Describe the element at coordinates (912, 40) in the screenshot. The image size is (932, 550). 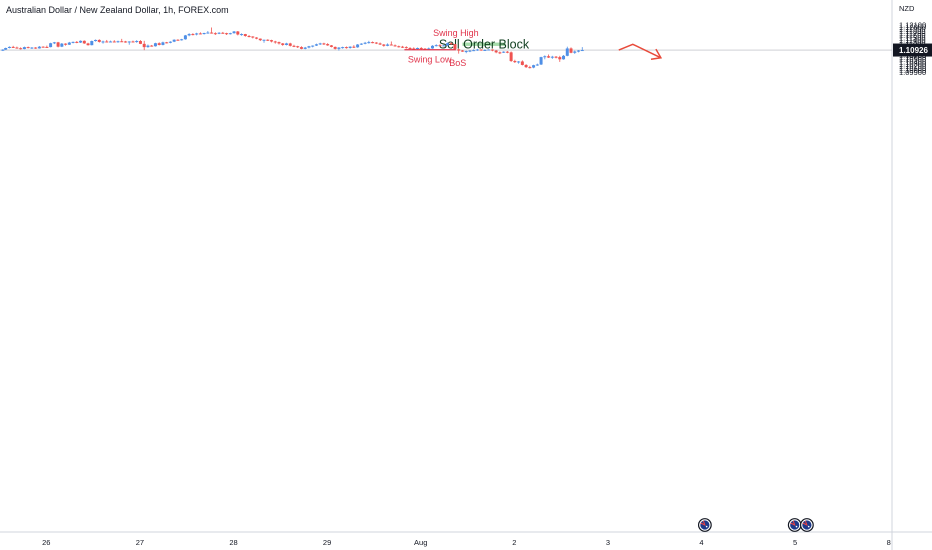
I see `y-tick-label: 1.11400` at that location.